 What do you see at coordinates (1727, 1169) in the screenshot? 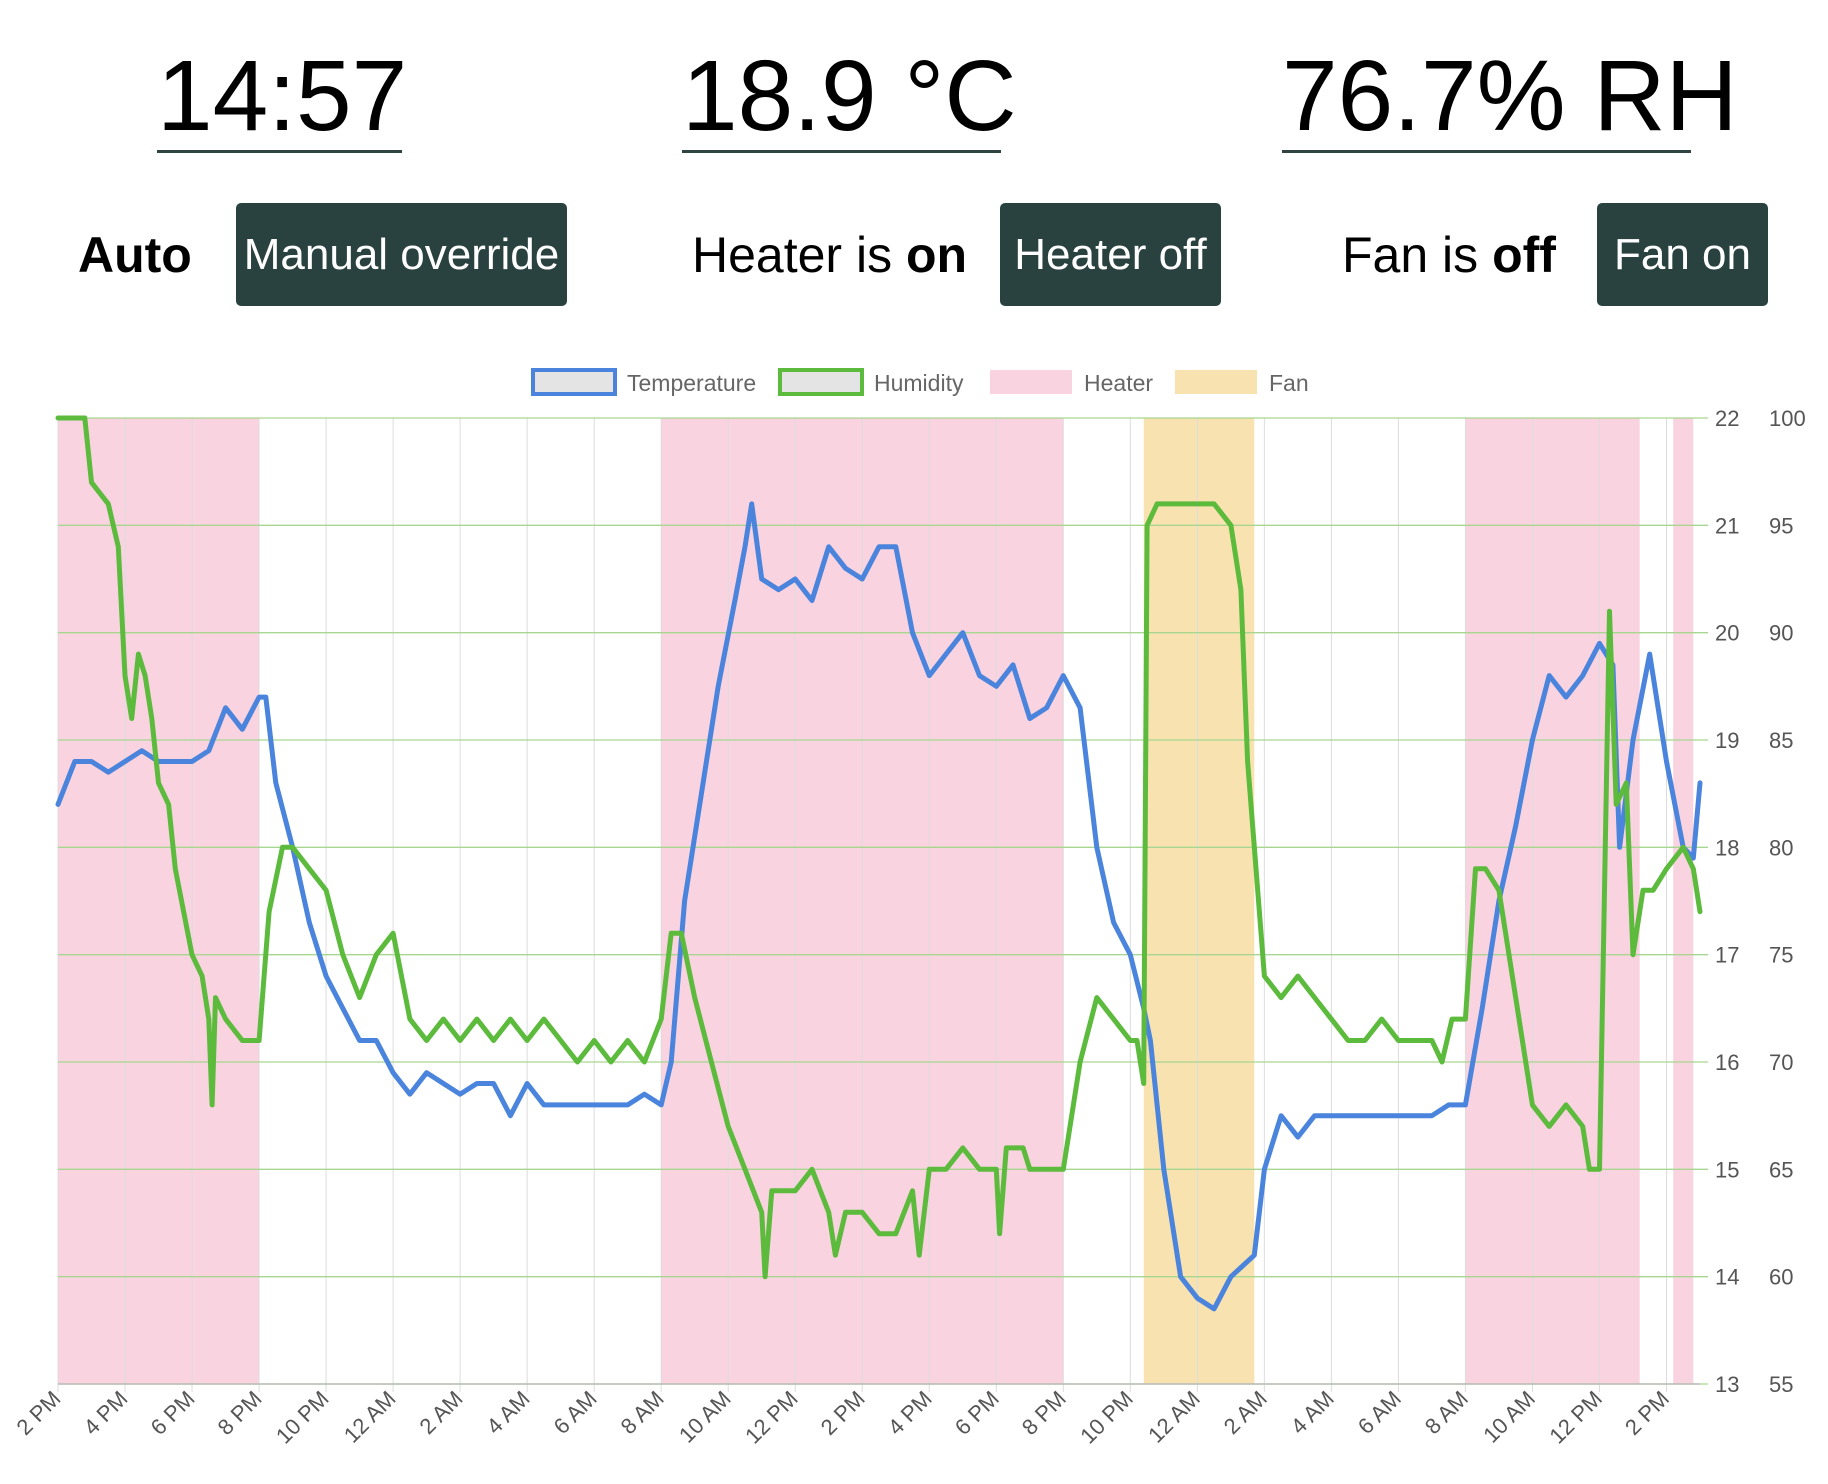
I see `y-left-tick-label: 15` at bounding box center [1727, 1169].